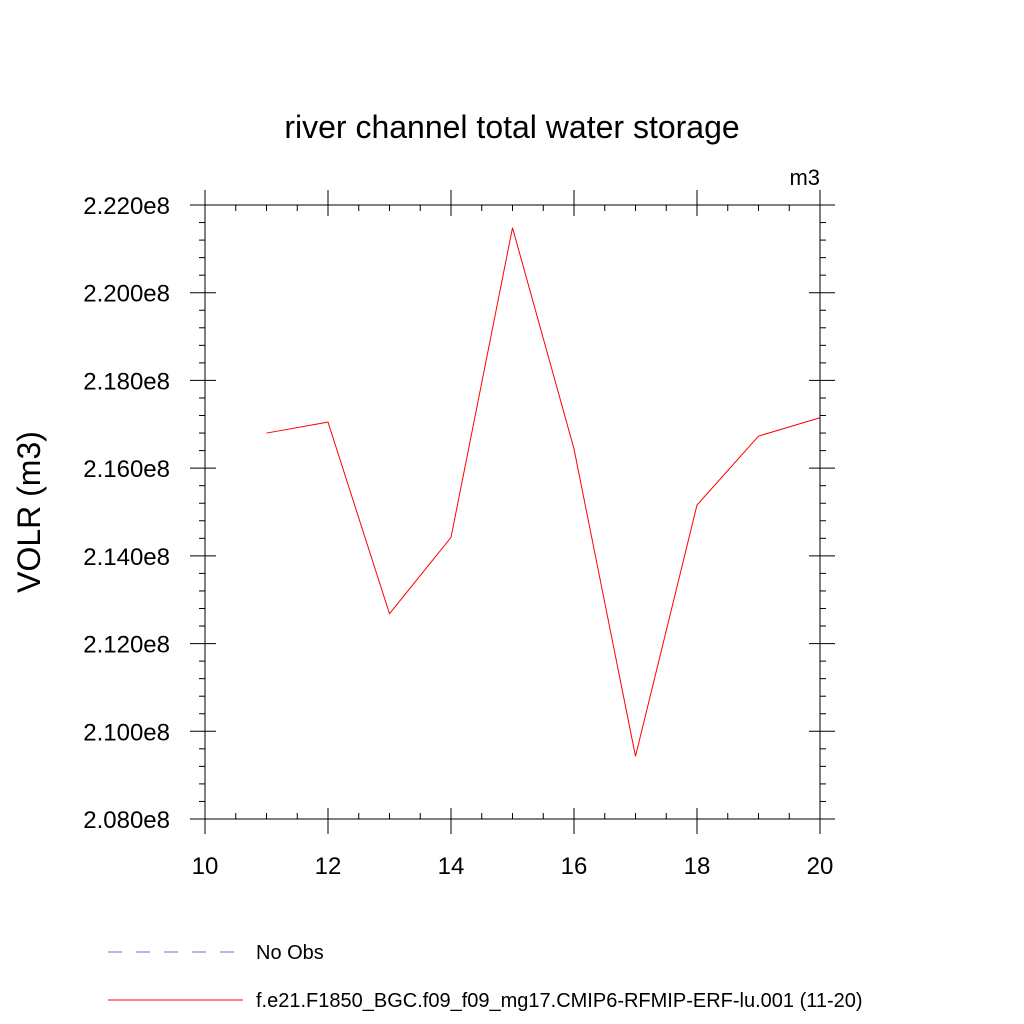  I want to click on x-tick-label: 18, so click(697, 866).